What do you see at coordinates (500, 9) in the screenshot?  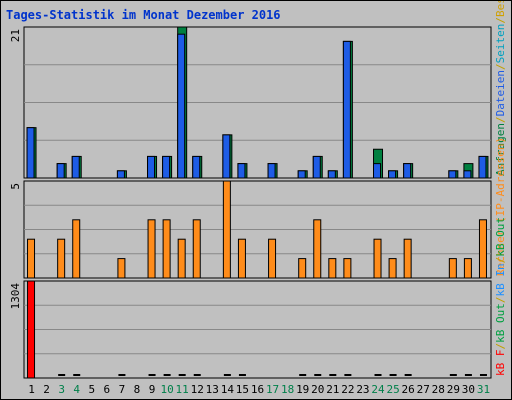 I see `legend-item-anfragen-dateien-6: Besuche` at bounding box center [500, 9].